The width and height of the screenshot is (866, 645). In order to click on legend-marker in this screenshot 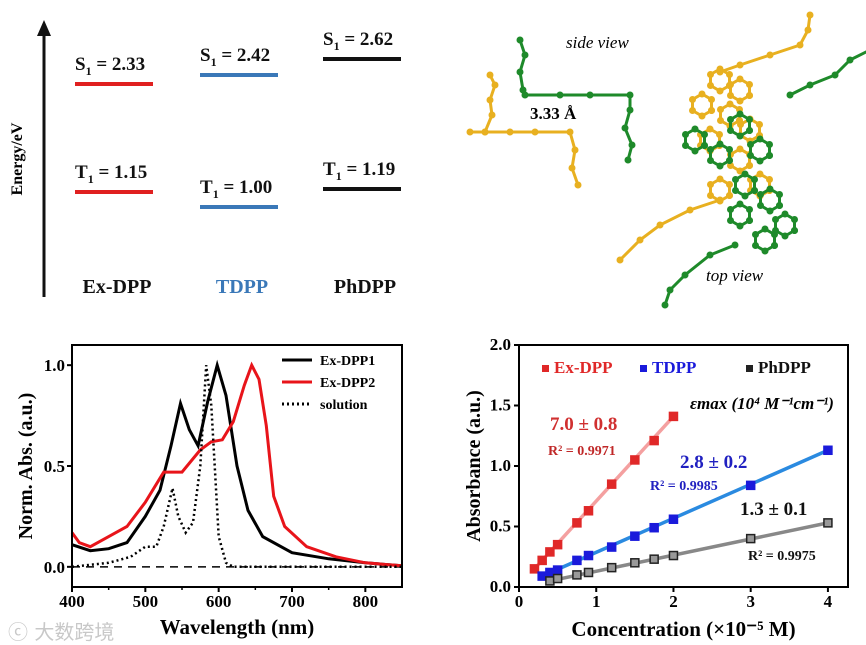, I will do `click(545, 368)`.